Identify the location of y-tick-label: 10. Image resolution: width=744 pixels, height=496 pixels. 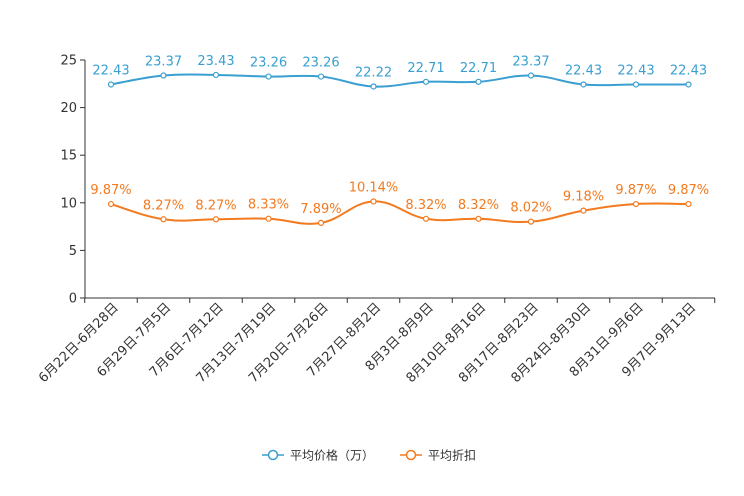
(68, 203).